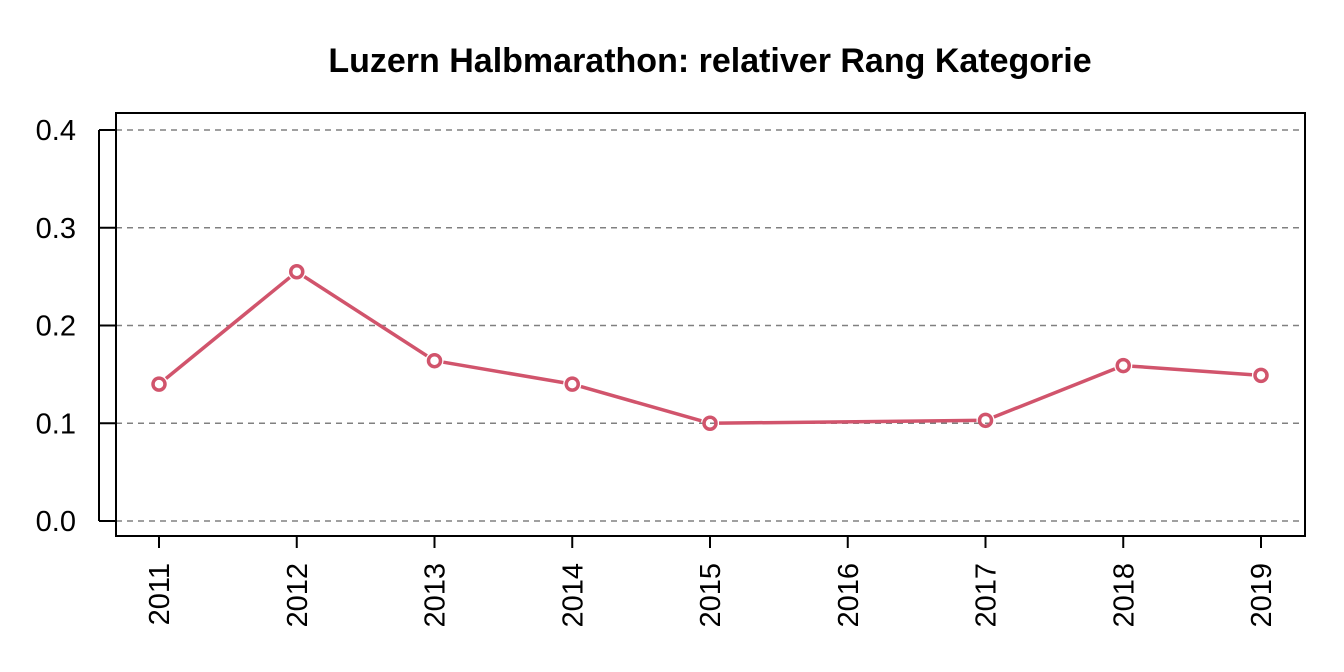  I want to click on x-tick-label: 2018, so click(1124, 595).